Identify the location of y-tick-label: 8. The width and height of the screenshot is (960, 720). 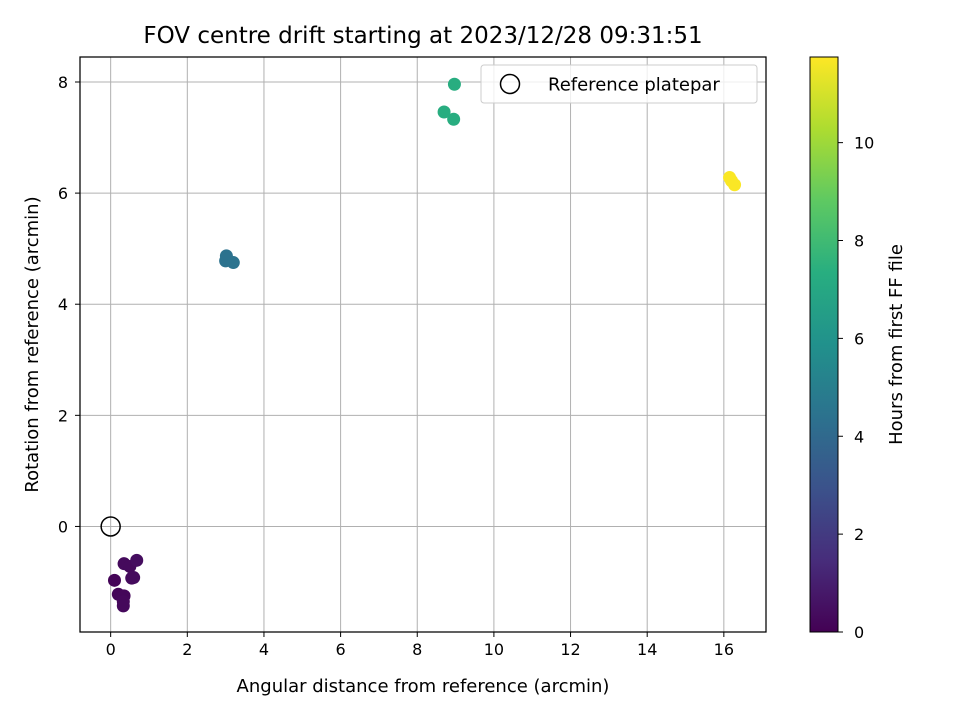
(63, 82).